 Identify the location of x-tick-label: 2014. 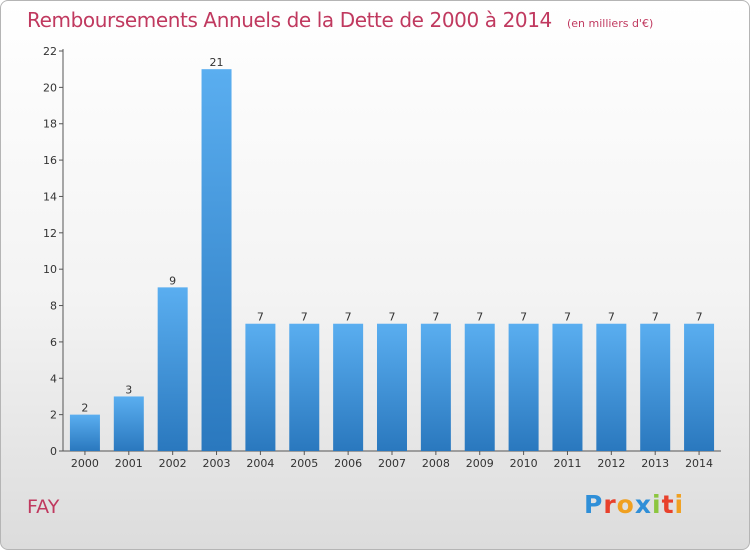
(699, 463).